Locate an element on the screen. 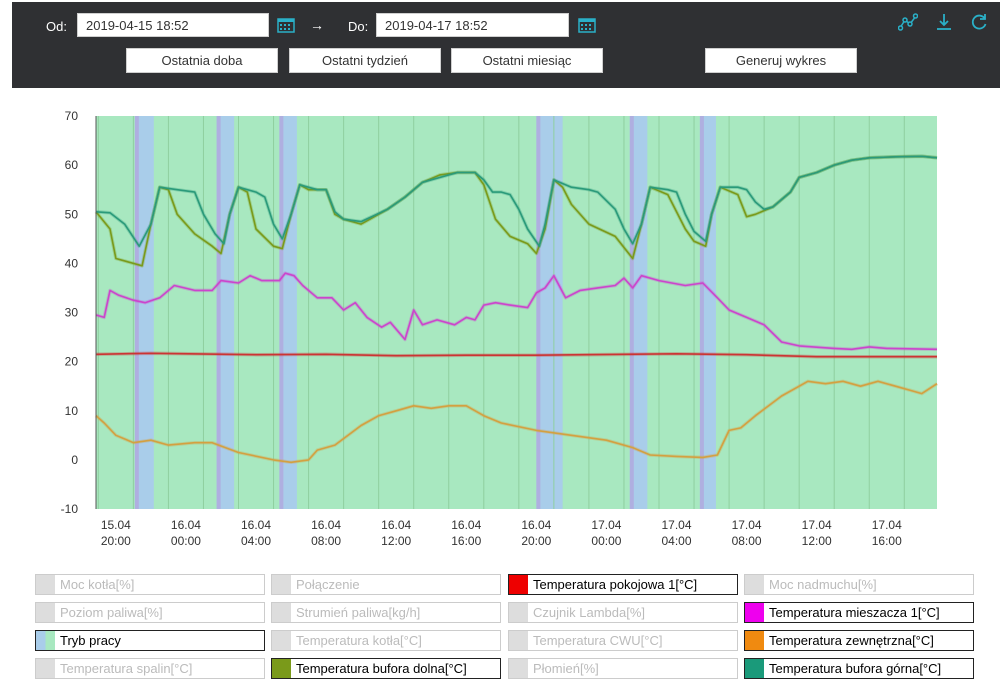  legend-label: Strumień paliwa[kg/h] is located at coordinates (358, 612).